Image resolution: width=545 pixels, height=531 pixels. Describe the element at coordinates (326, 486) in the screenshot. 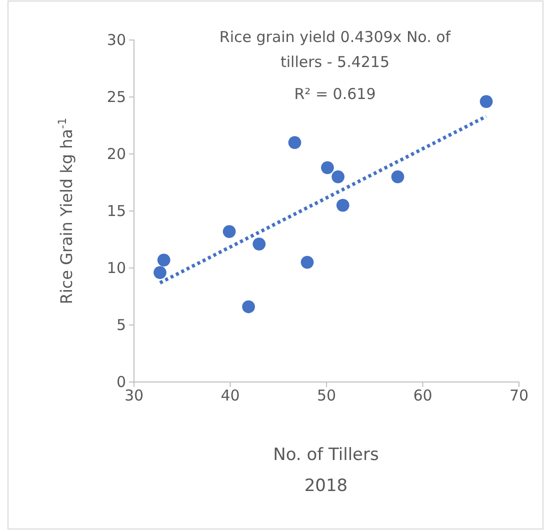

I see `text: 2018` at that location.